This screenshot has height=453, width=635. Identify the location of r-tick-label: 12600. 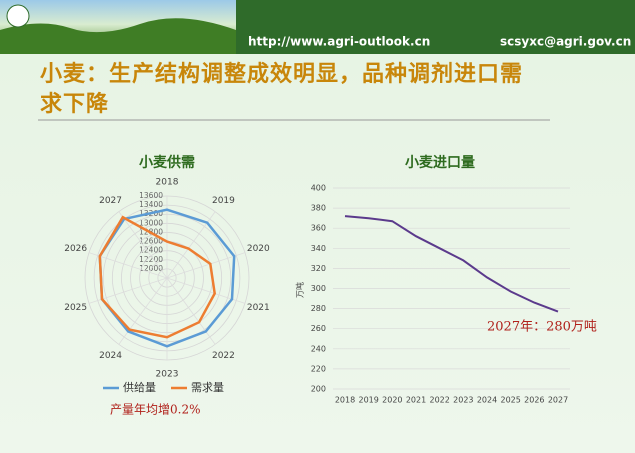
(151, 241).